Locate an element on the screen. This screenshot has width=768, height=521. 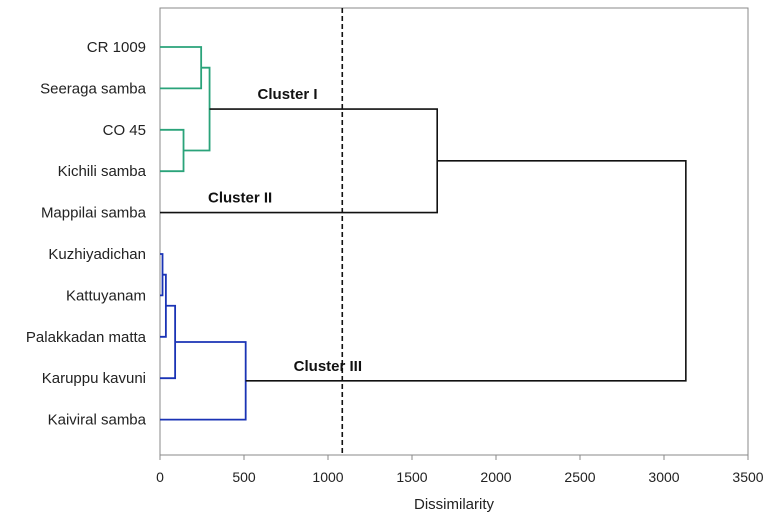
merge-C is located at coordinates (197, 109).